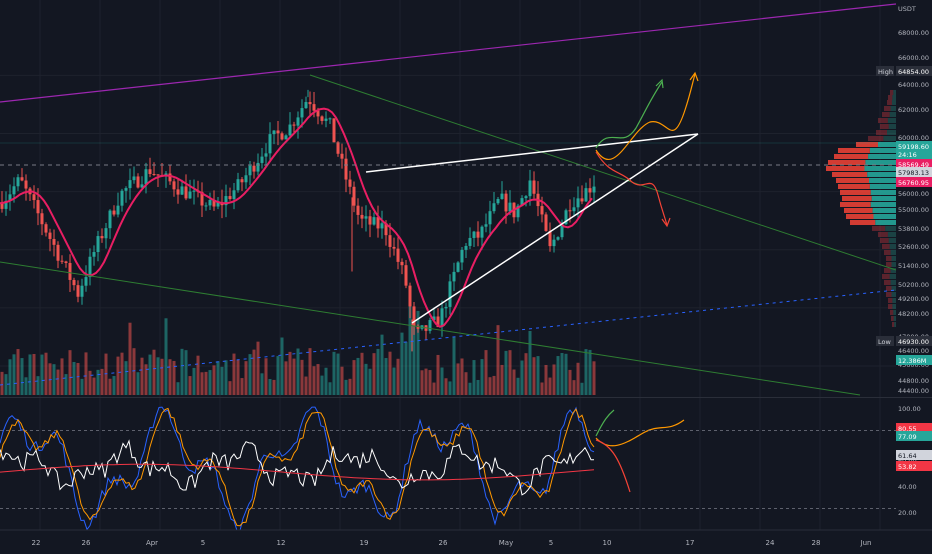 The width and height of the screenshot is (932, 554). What do you see at coordinates (884, 342) in the screenshot?
I see `badge-label: Low` at bounding box center [884, 342].